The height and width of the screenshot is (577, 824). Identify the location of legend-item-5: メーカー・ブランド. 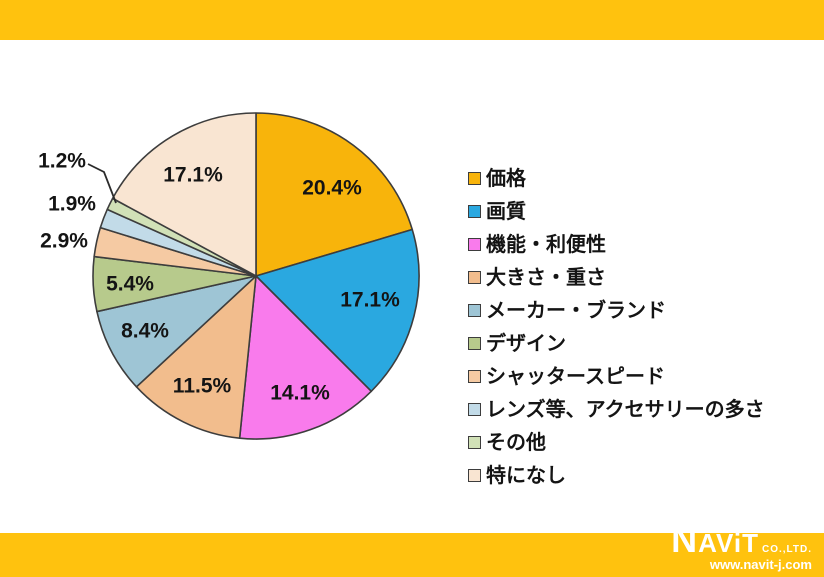
(616, 310).